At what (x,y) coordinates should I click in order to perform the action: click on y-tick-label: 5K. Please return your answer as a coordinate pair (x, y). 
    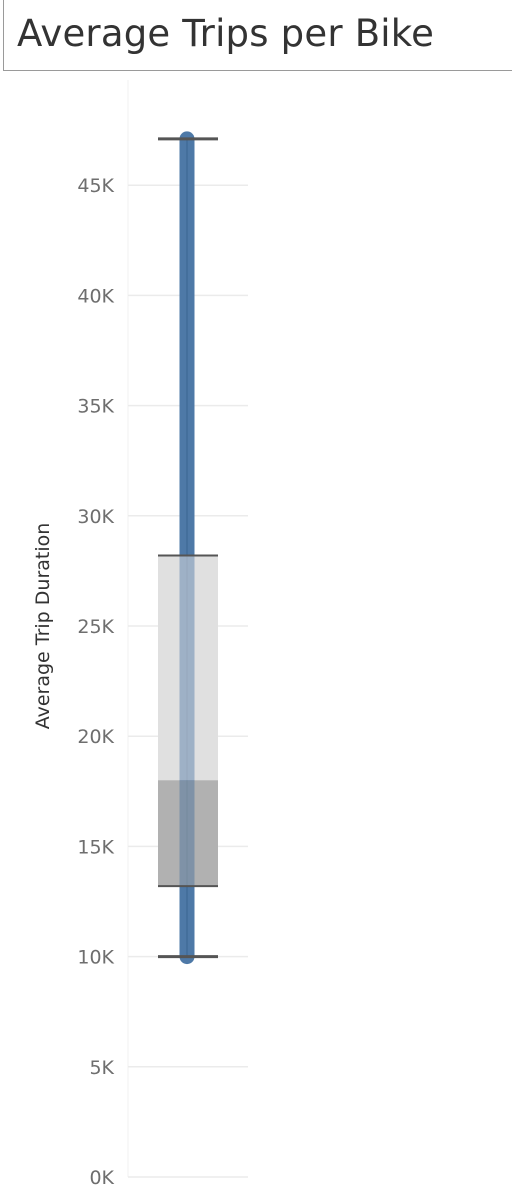
    Looking at the image, I should click on (101, 1068).